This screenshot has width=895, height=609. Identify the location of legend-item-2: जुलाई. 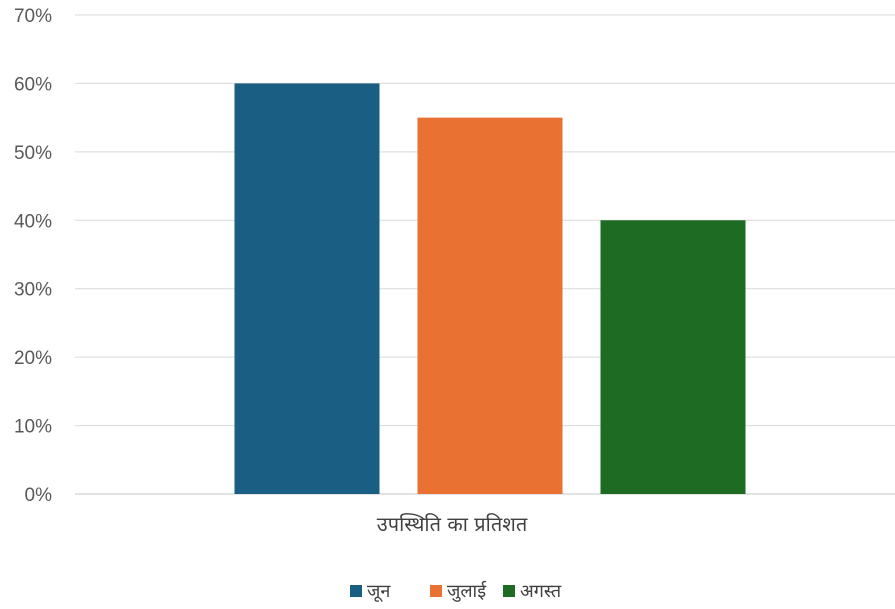
(458, 591).